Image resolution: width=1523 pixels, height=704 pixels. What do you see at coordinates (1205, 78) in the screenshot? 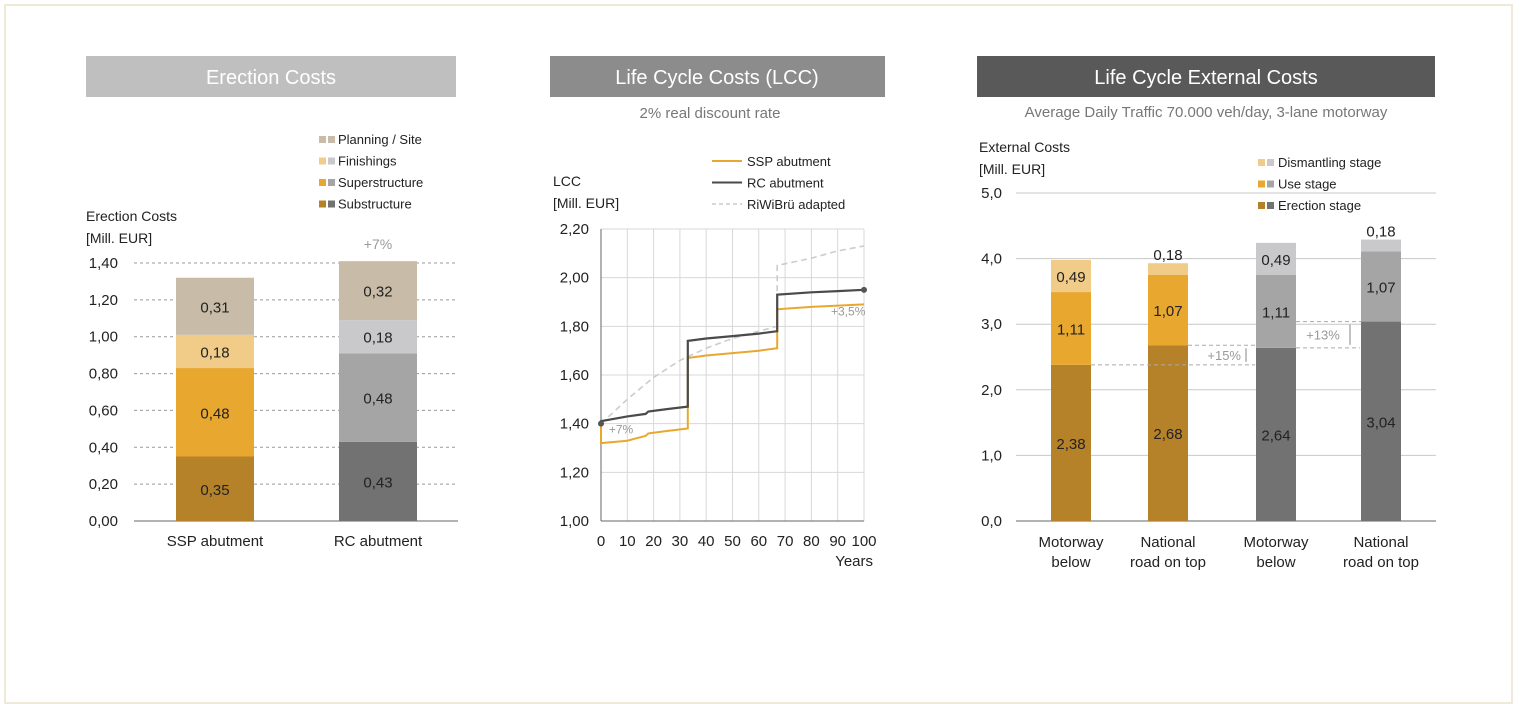
I see `panel-title-external: Life Cycle External Costs` at bounding box center [1205, 78].